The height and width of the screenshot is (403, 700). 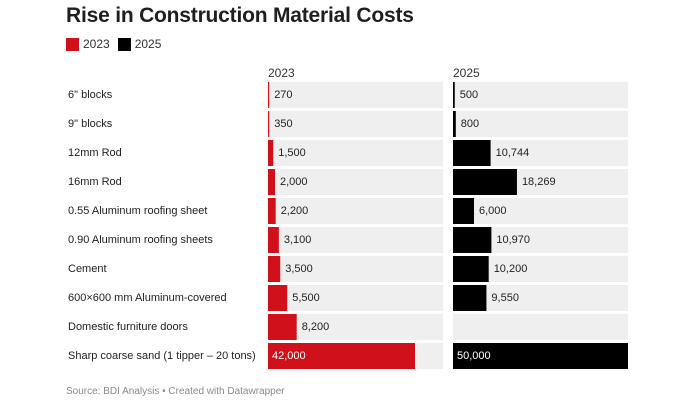 I want to click on data-label-2023-12mm-rod: 1,500, so click(x=292, y=153).